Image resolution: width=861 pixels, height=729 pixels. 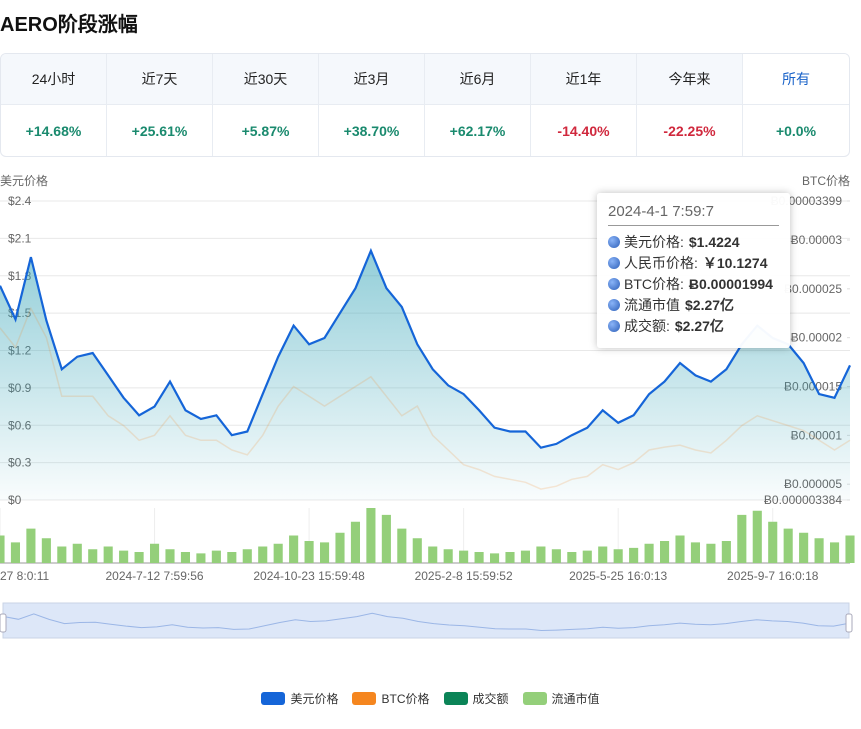 I want to click on period-change: +0.0%, so click(x=796, y=130).